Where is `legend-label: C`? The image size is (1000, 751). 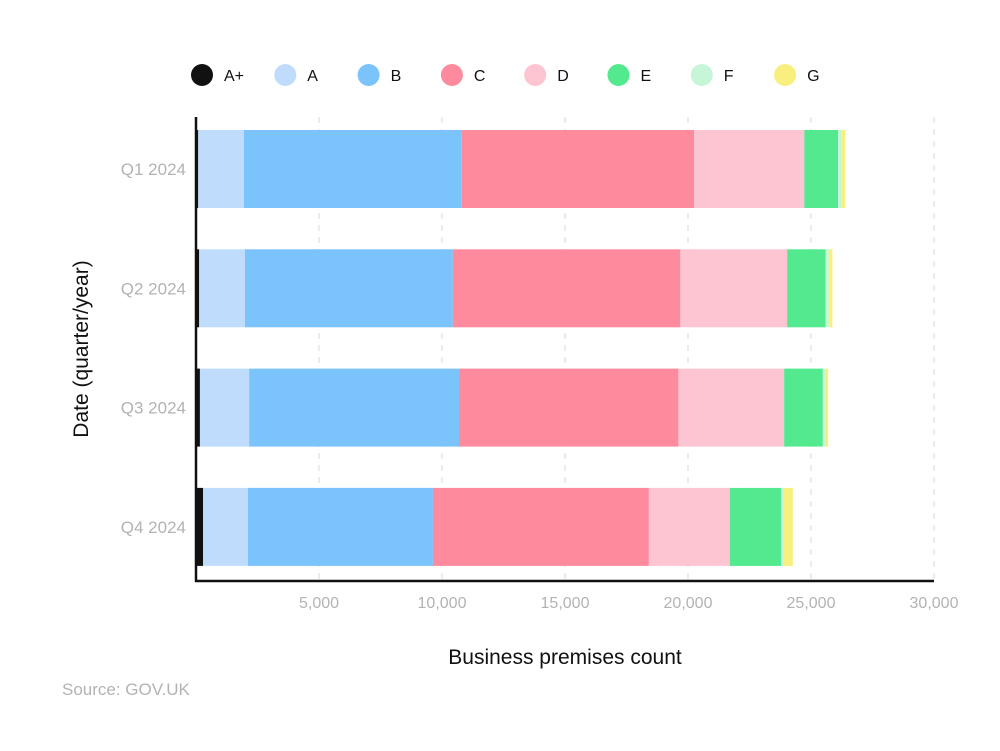
legend-label: C is located at coordinates (480, 76).